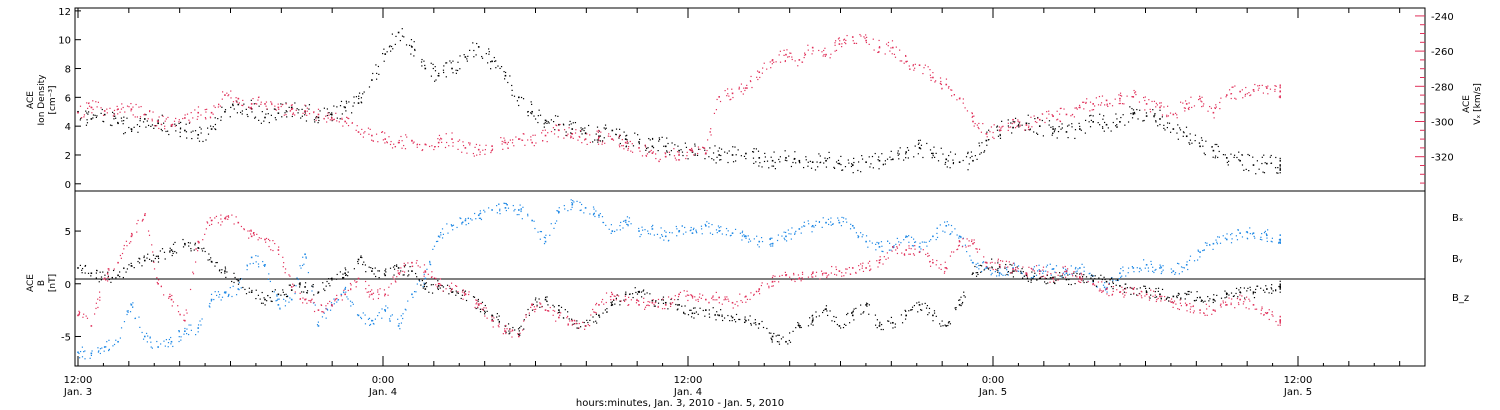 Image resolution: width=1500 pixels, height=410 pixels. What do you see at coordinates (383, 380) in the screenshot?
I see `x-tick-time-label: 0:00` at bounding box center [383, 380].